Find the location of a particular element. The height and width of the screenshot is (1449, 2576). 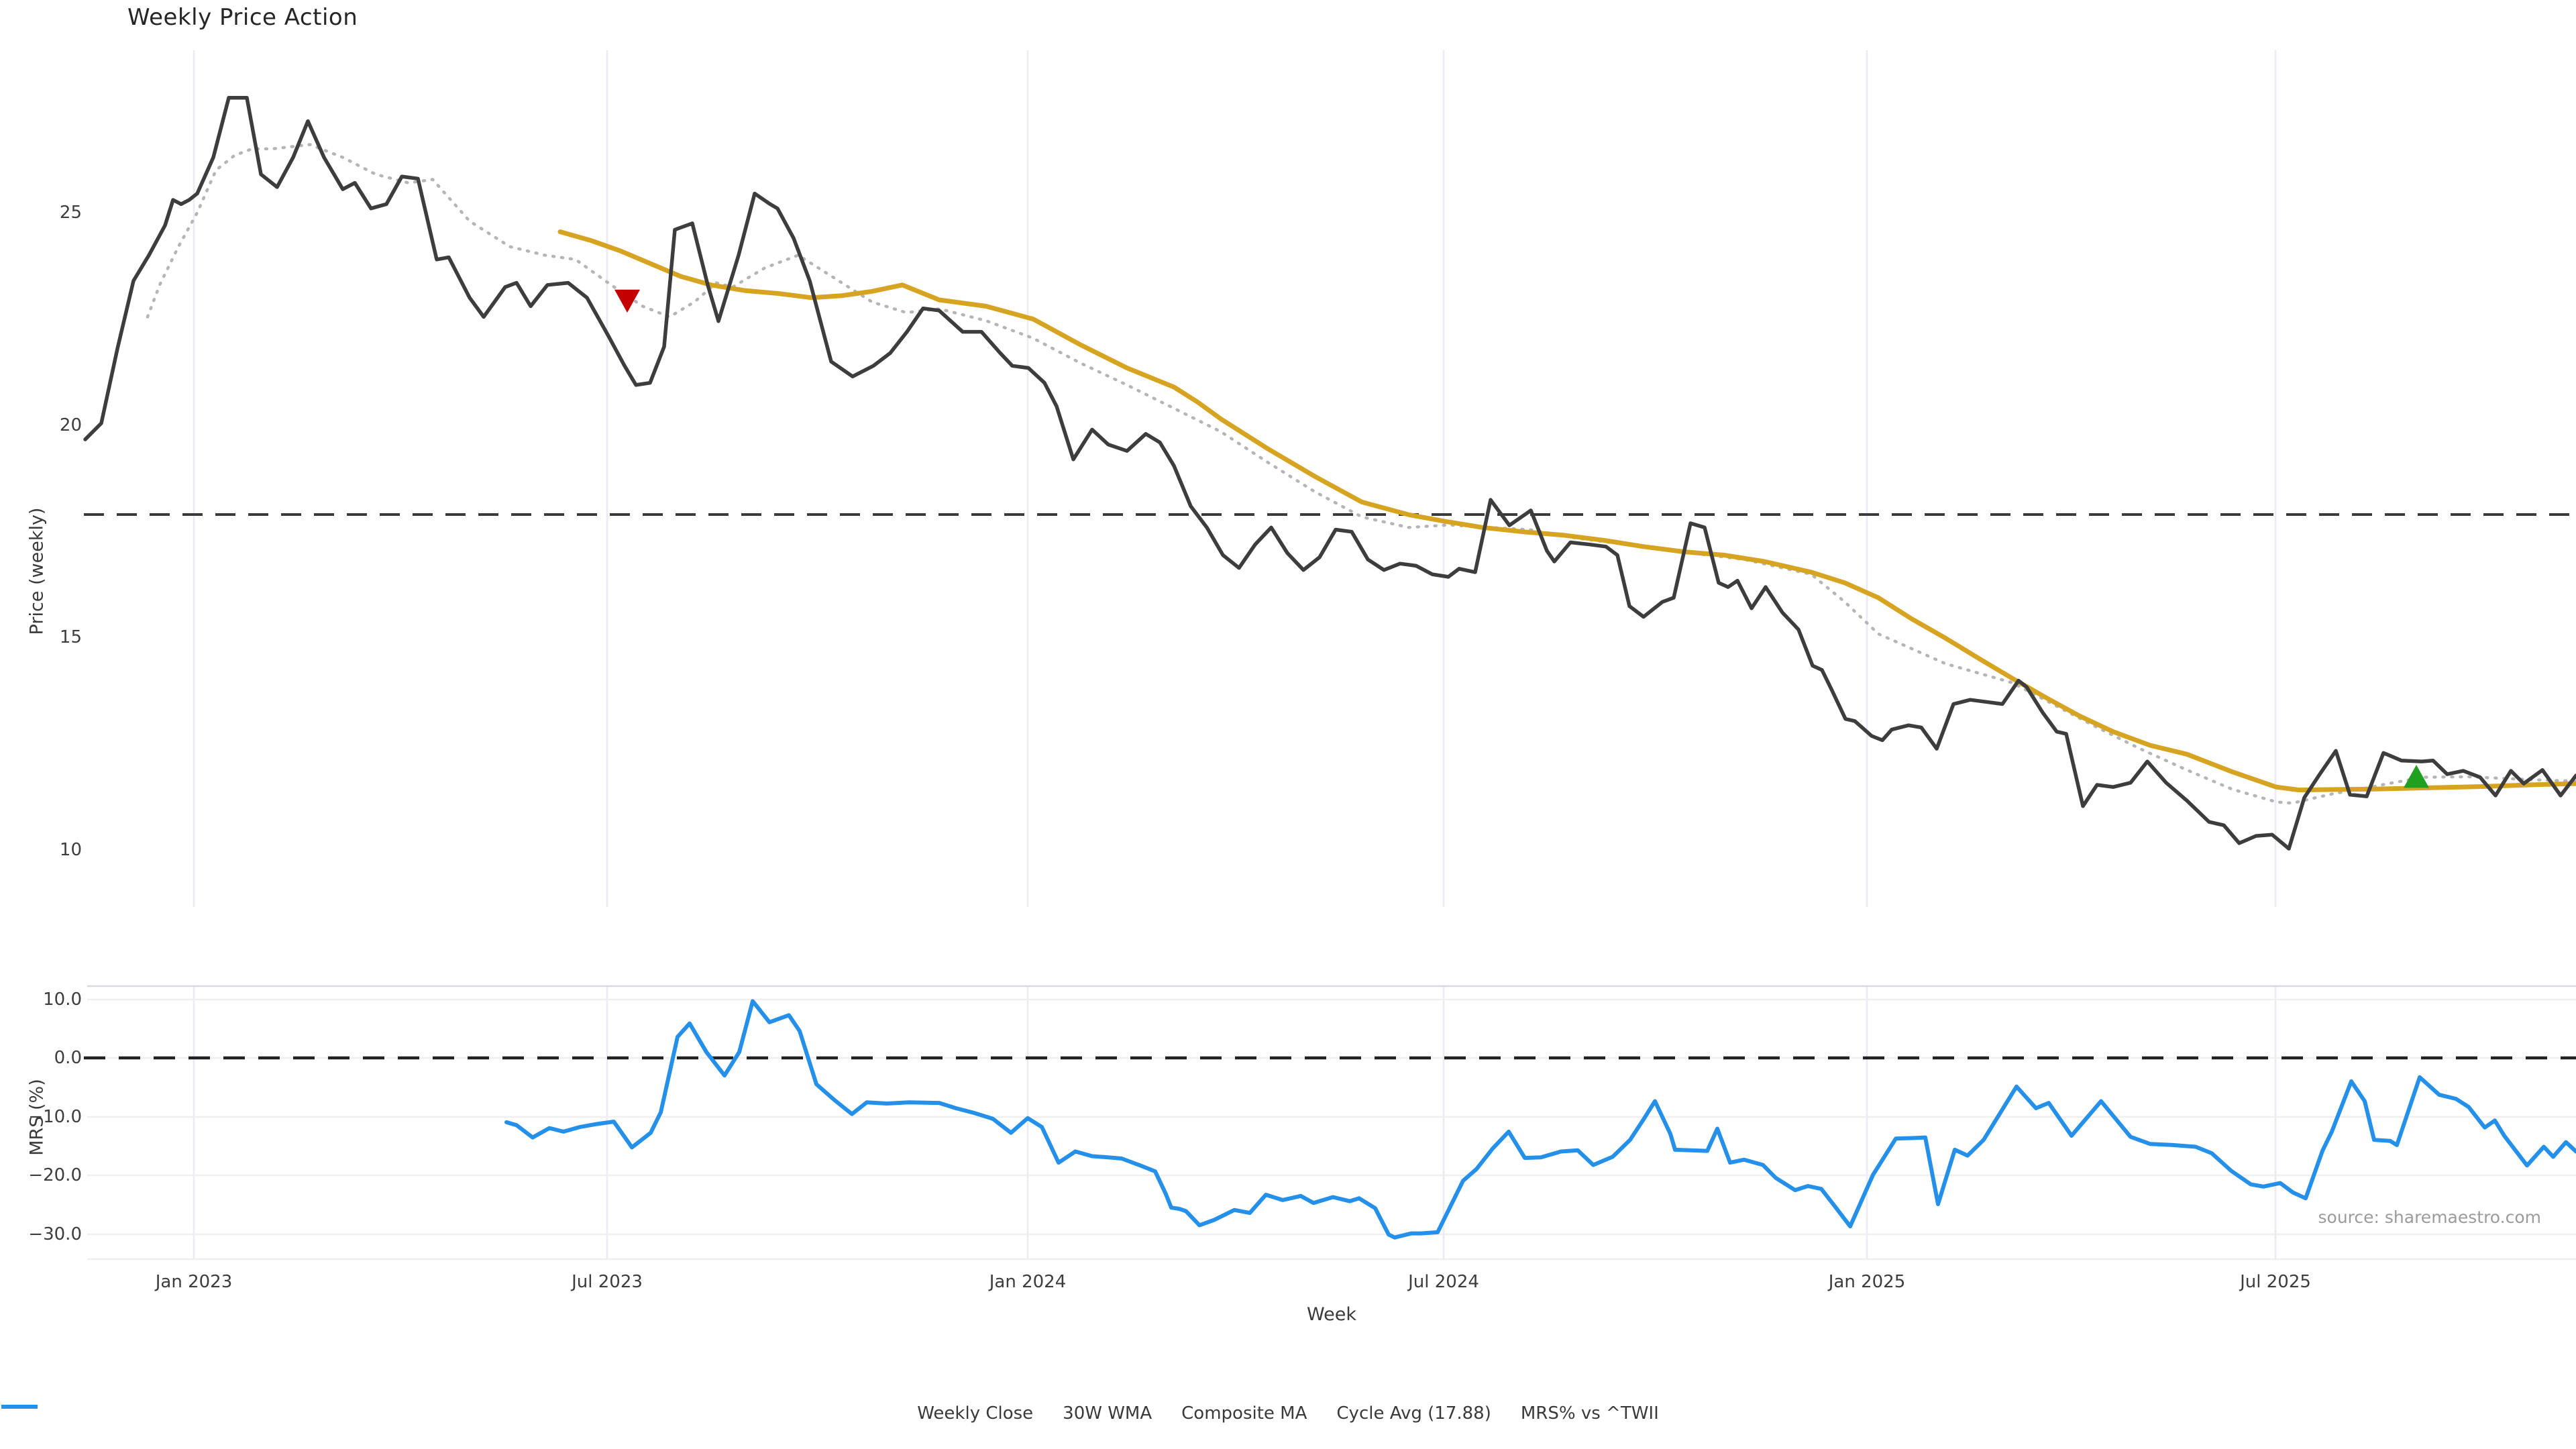

mrs-ytick: 0.0 is located at coordinates (68, 1058).